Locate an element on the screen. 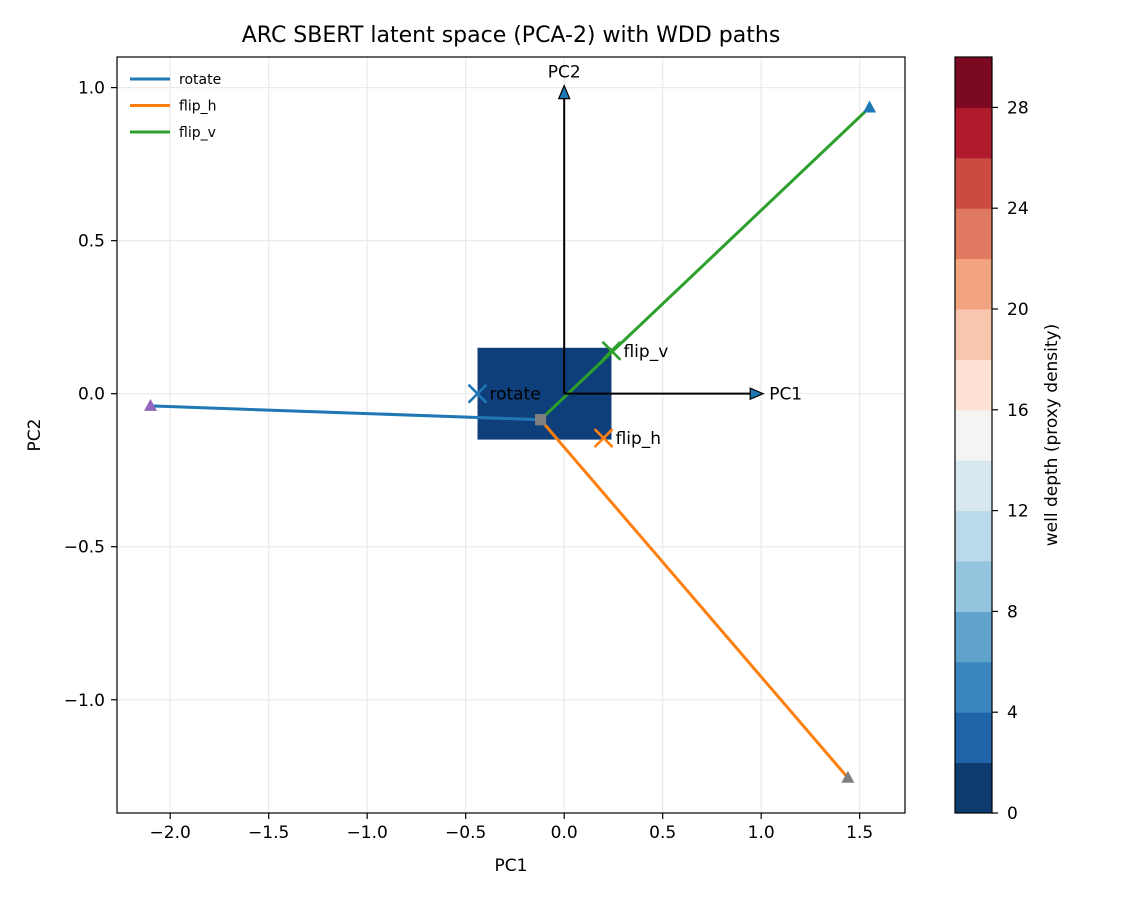 The width and height of the screenshot is (1125, 900). legend-entry: flip_h is located at coordinates (197, 107).